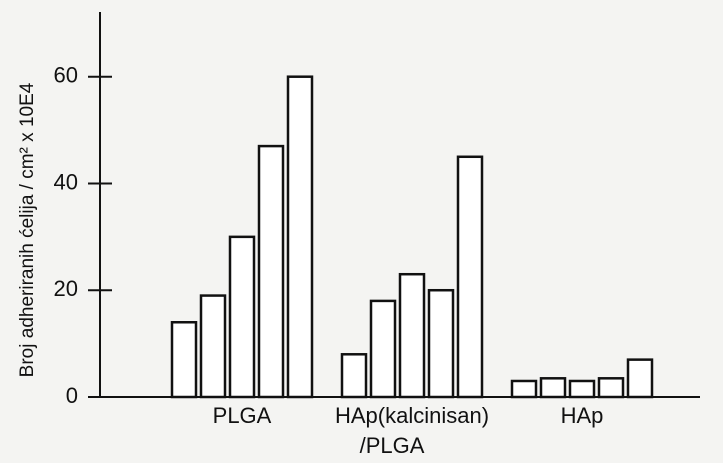  Describe the element at coordinates (72, 395) in the screenshot. I see `y-tick-label: 0` at that location.